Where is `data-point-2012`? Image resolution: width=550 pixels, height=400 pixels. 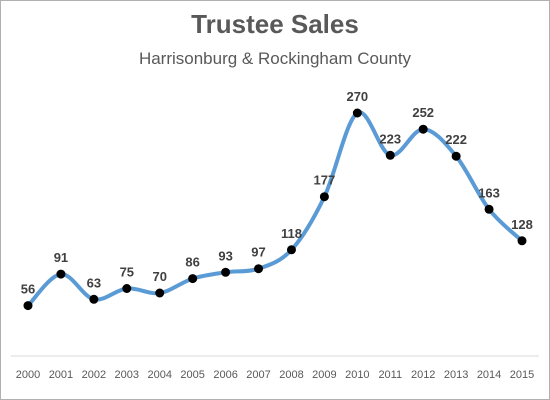
data-point-2012 is located at coordinates (423, 129).